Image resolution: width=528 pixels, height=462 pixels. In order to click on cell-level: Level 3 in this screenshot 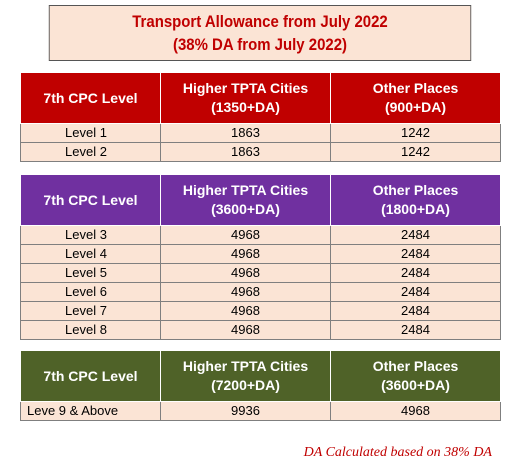, I will do `click(90, 235)`.